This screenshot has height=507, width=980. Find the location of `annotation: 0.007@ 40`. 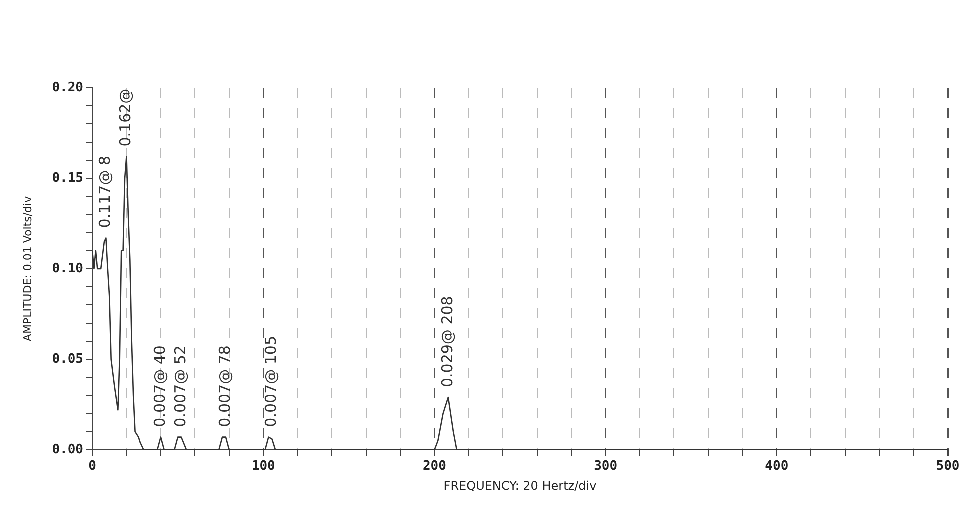

annotation: 0.007@ 40 is located at coordinates (159, 387).